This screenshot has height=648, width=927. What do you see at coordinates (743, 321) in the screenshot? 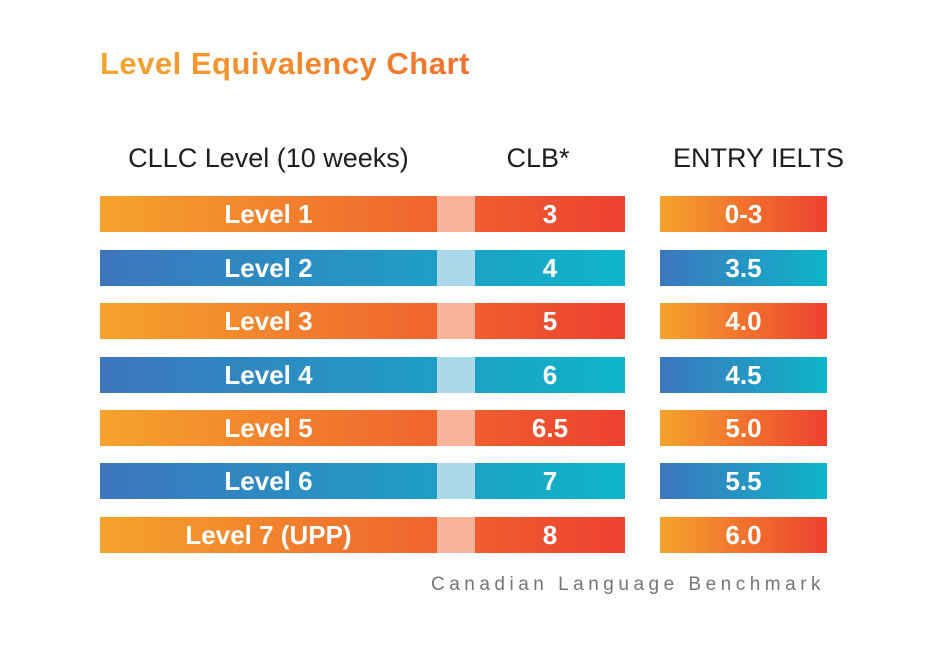
I see `ielts-bar: 4.0` at bounding box center [743, 321].